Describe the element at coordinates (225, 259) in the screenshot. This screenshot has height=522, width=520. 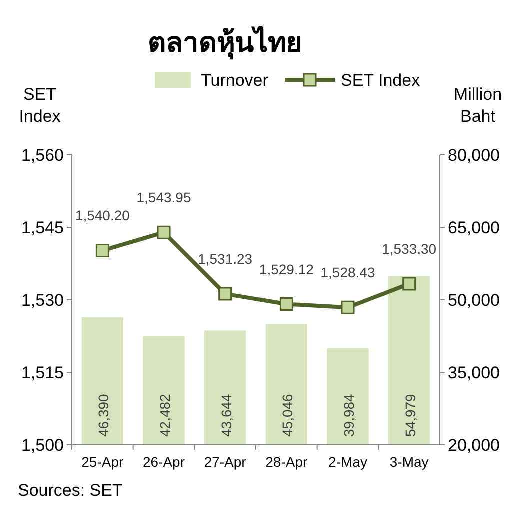
I see `data-label: 1,531.23` at that location.